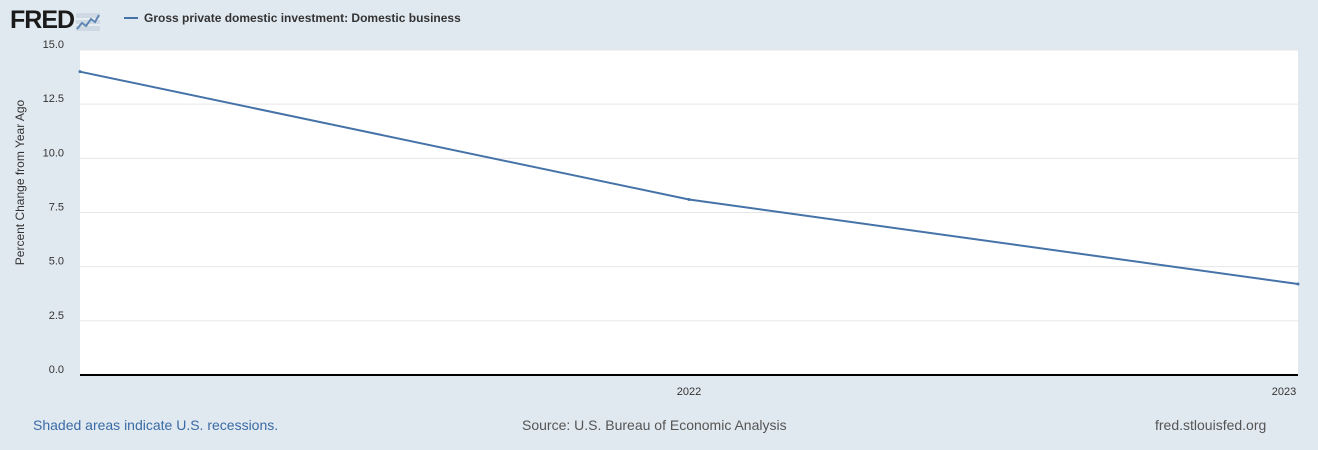 The width and height of the screenshot is (1318, 450). Describe the element at coordinates (53, 99) in the screenshot. I see `y-tick-label: 12.5` at that location.